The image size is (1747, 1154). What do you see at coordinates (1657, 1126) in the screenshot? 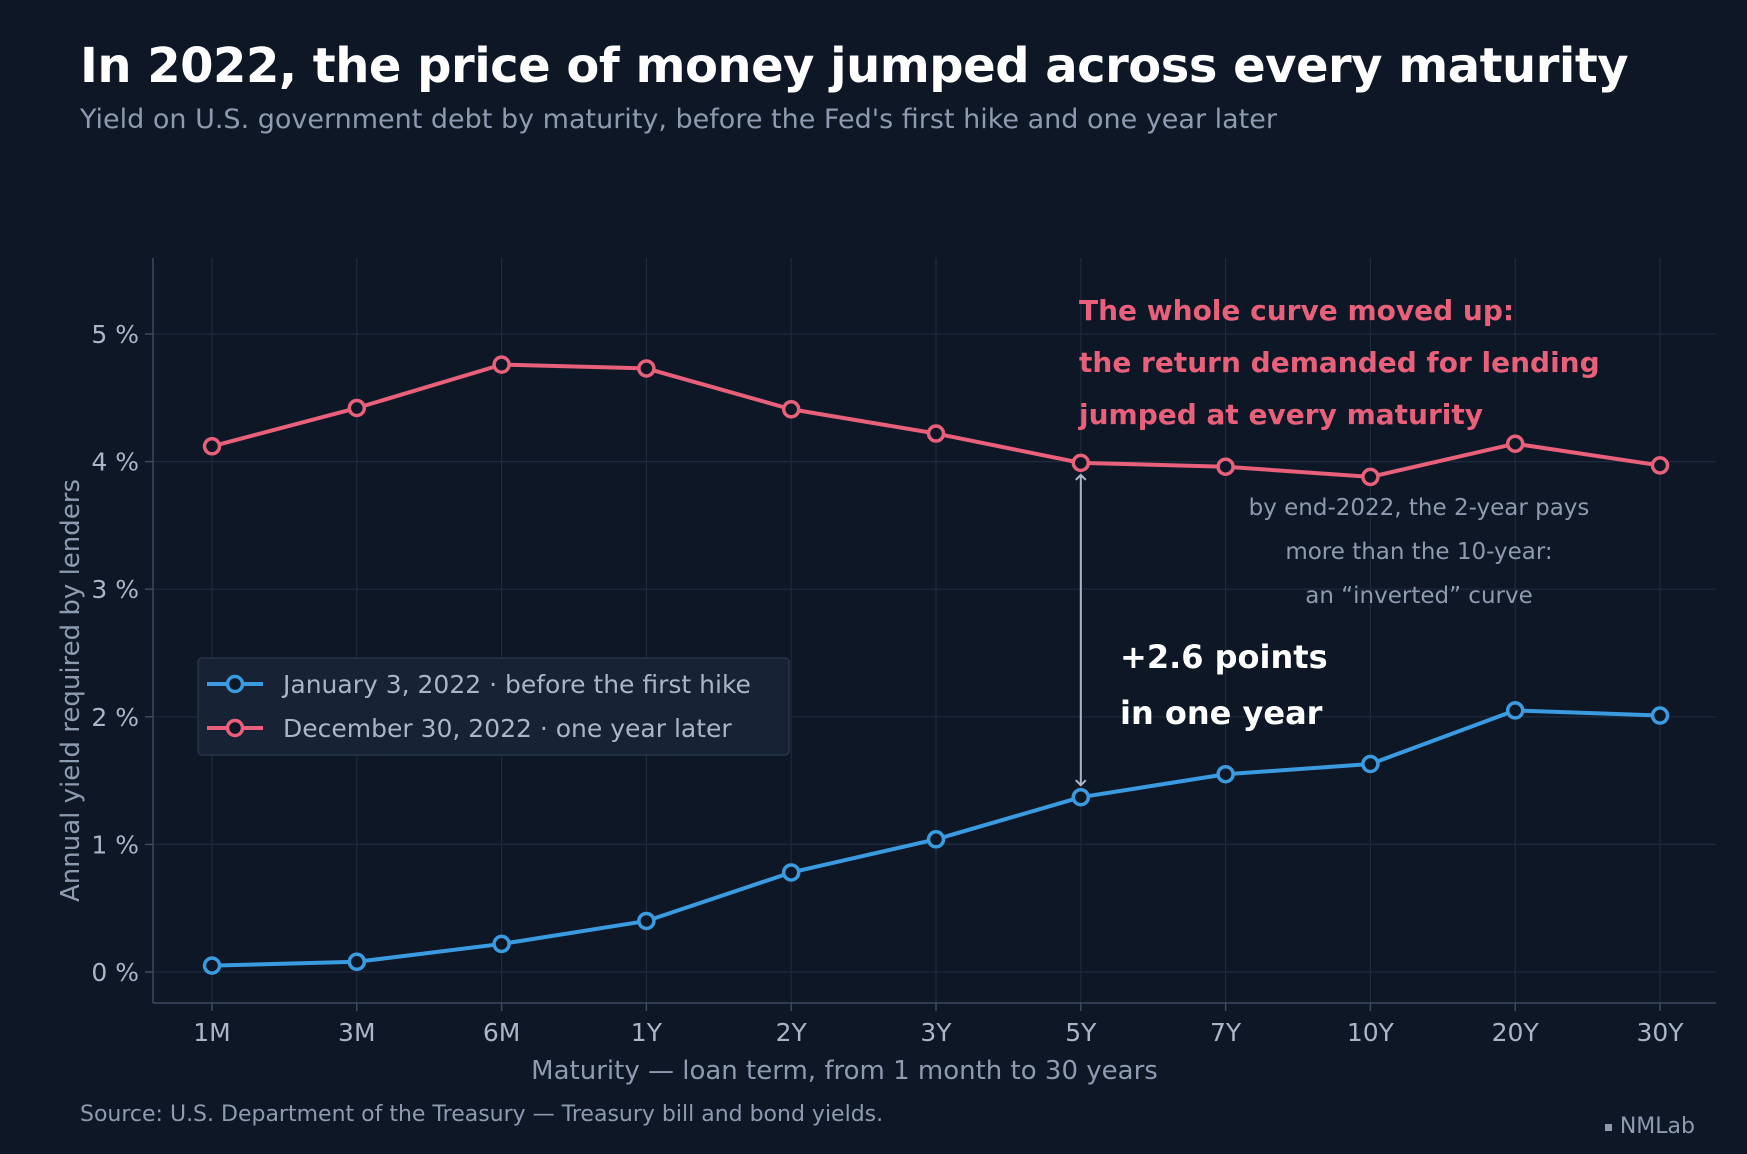
I see `brand-name: NMLab` at bounding box center [1657, 1126].